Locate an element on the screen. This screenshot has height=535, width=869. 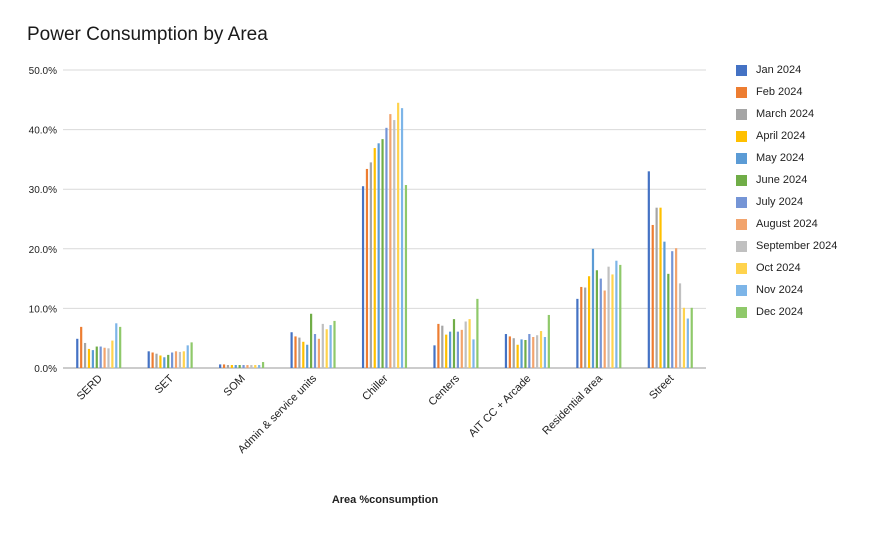
legend-item: April 2024 is located at coordinates (771, 136).